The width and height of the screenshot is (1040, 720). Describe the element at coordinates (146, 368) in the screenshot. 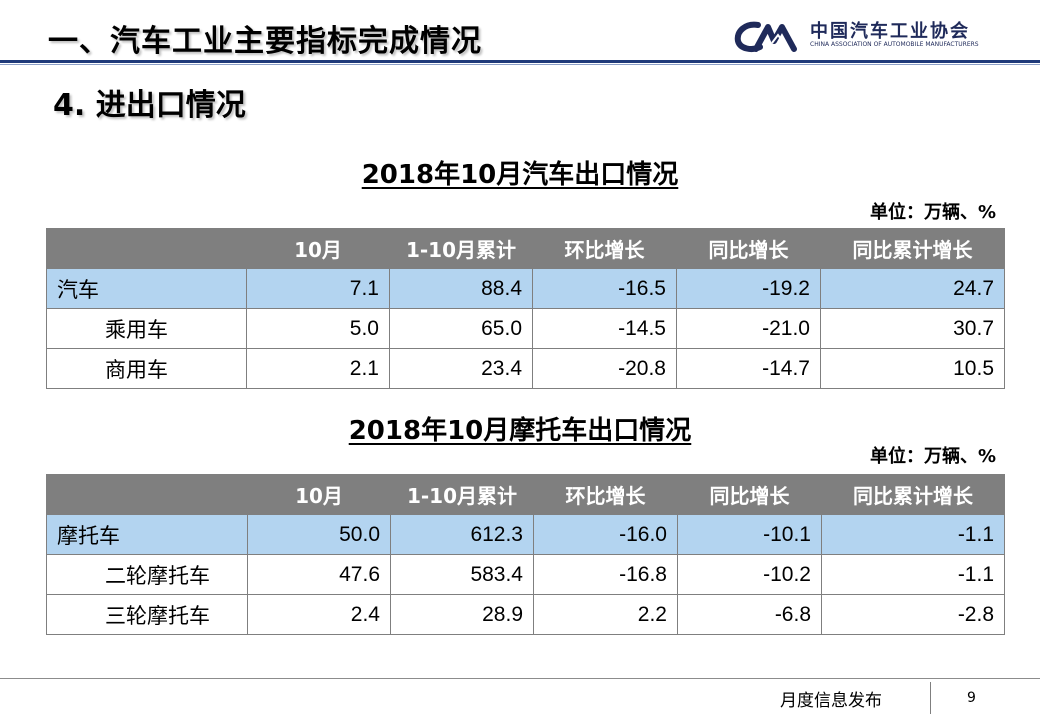

I see `row-label: 商用车` at that location.